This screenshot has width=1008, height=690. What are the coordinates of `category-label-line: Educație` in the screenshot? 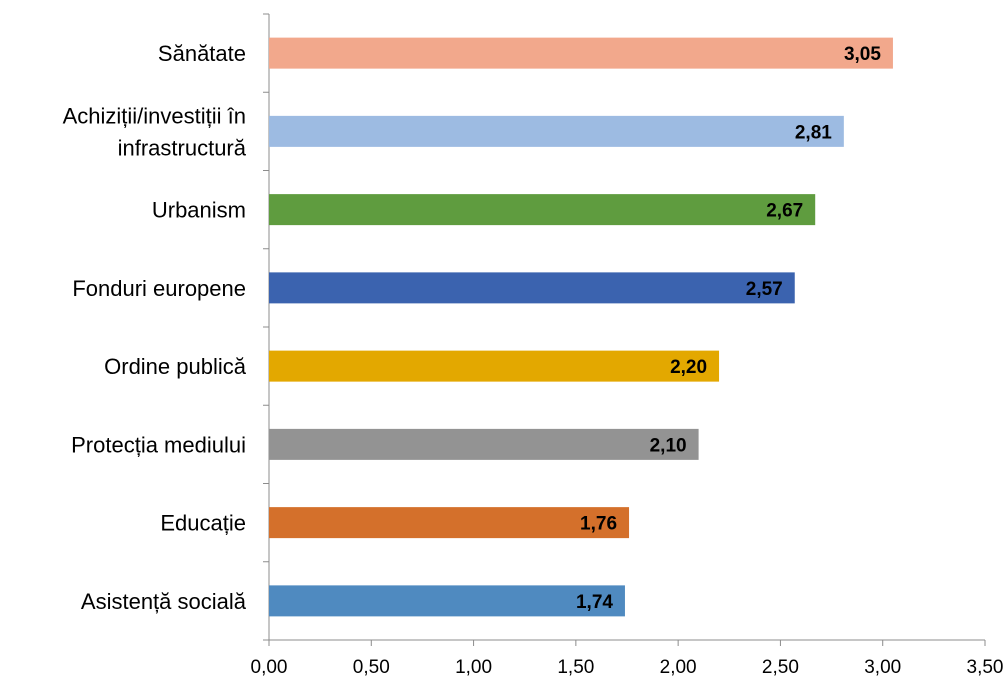 It's located at (203, 523).